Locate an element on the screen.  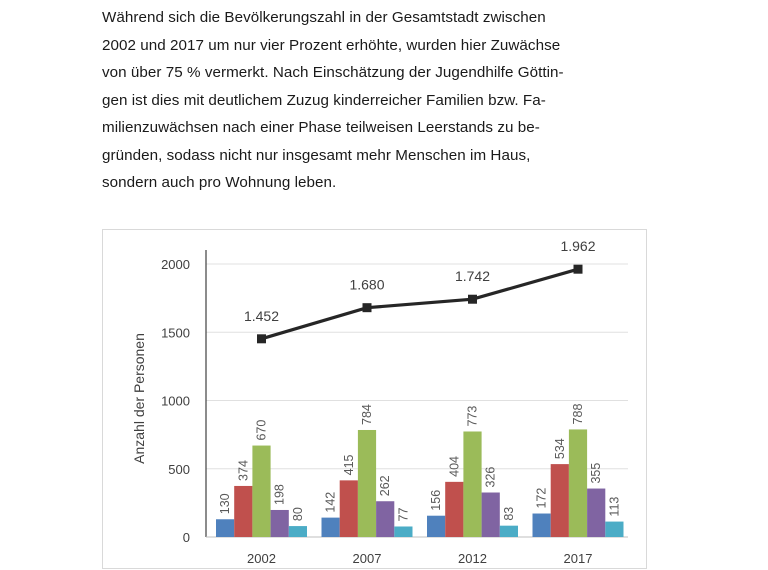
paragraph-line: sondern auch pro Wohnung leben. is located at coordinates (219, 182).